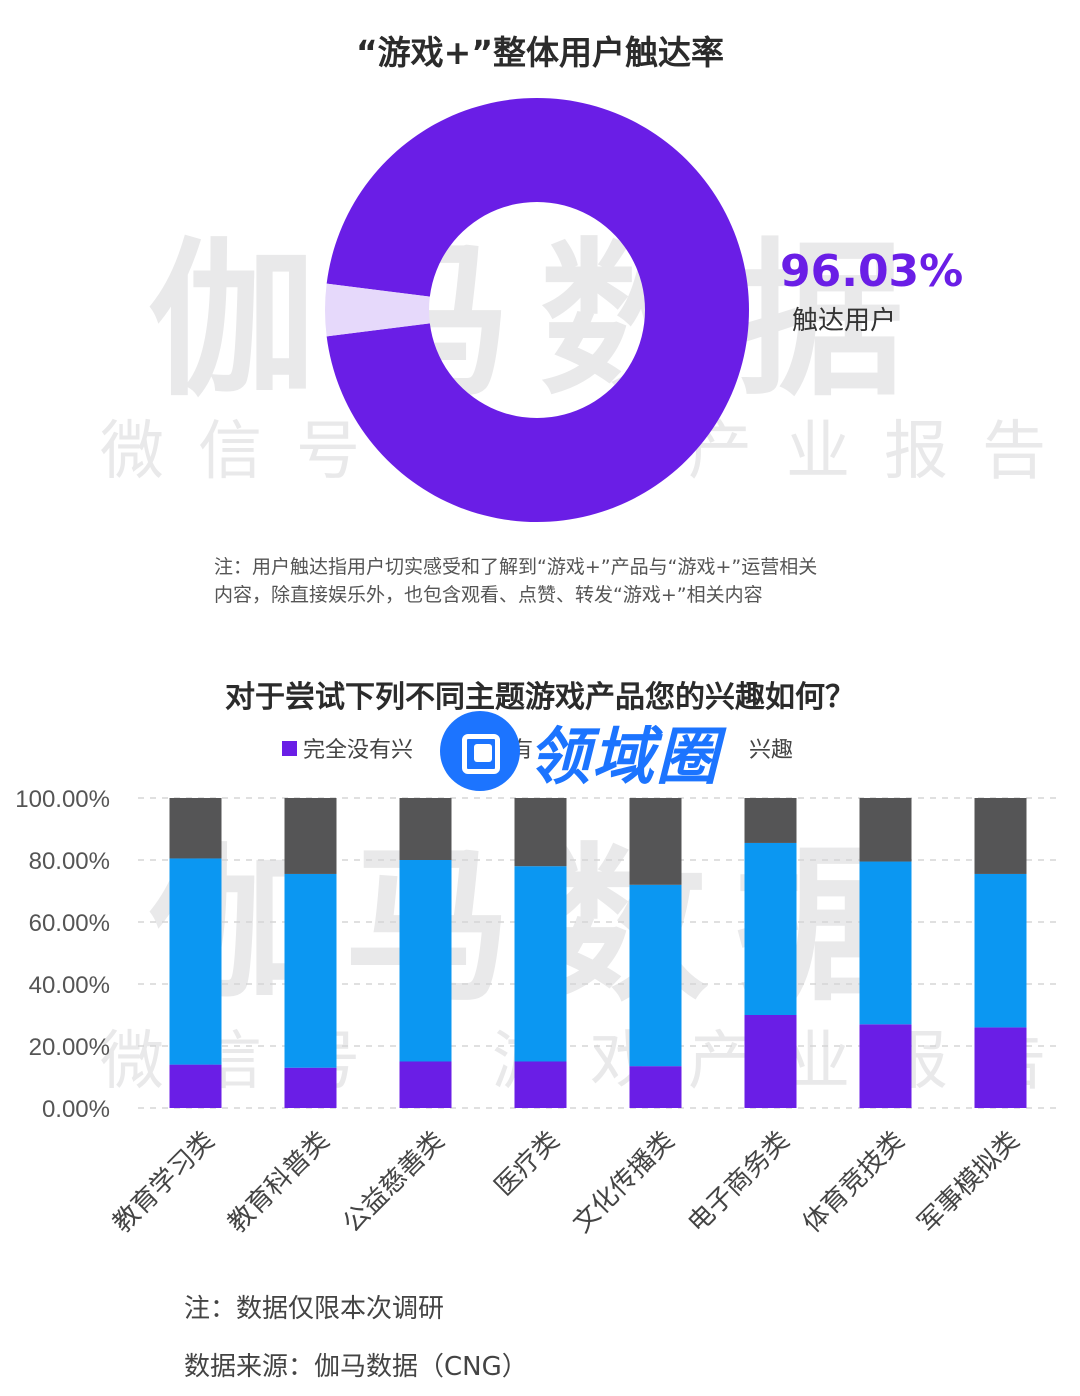 The height and width of the screenshot is (1396, 1080). Describe the element at coordinates (278, 1182) in the screenshot. I see `x-tick-label: 教育科普类` at that location.